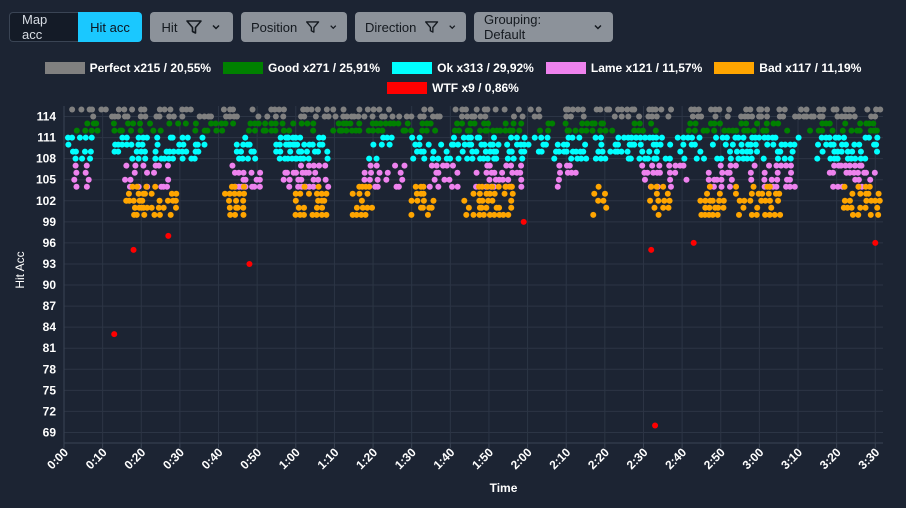 Image resolution: width=906 pixels, height=508 pixels. I want to click on x-tick-label: 2:20, so click(598, 458).